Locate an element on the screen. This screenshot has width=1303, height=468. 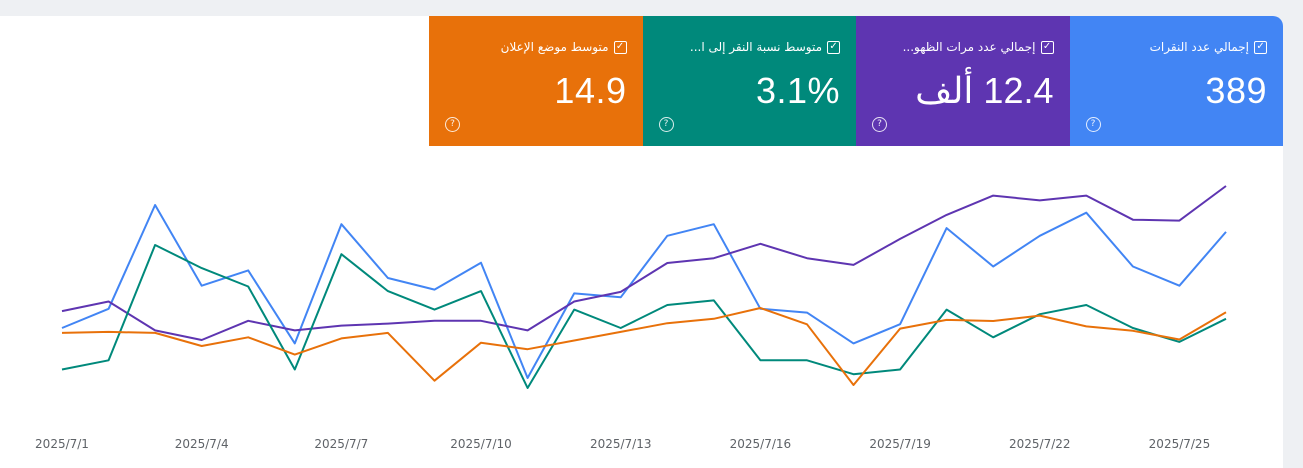
metric-tile-header: ✓ إجمالي عدد النقرات is located at coordinates (1174, 47).